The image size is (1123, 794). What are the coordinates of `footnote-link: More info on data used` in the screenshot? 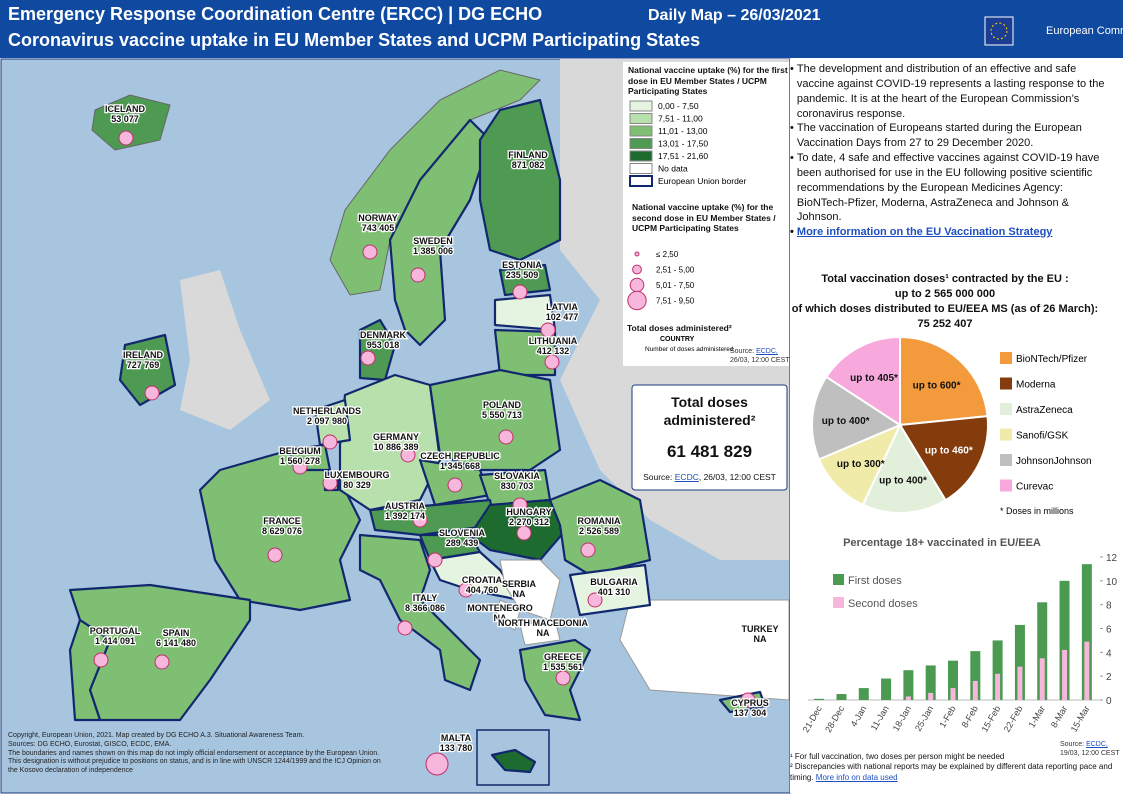 It's located at (856, 777).